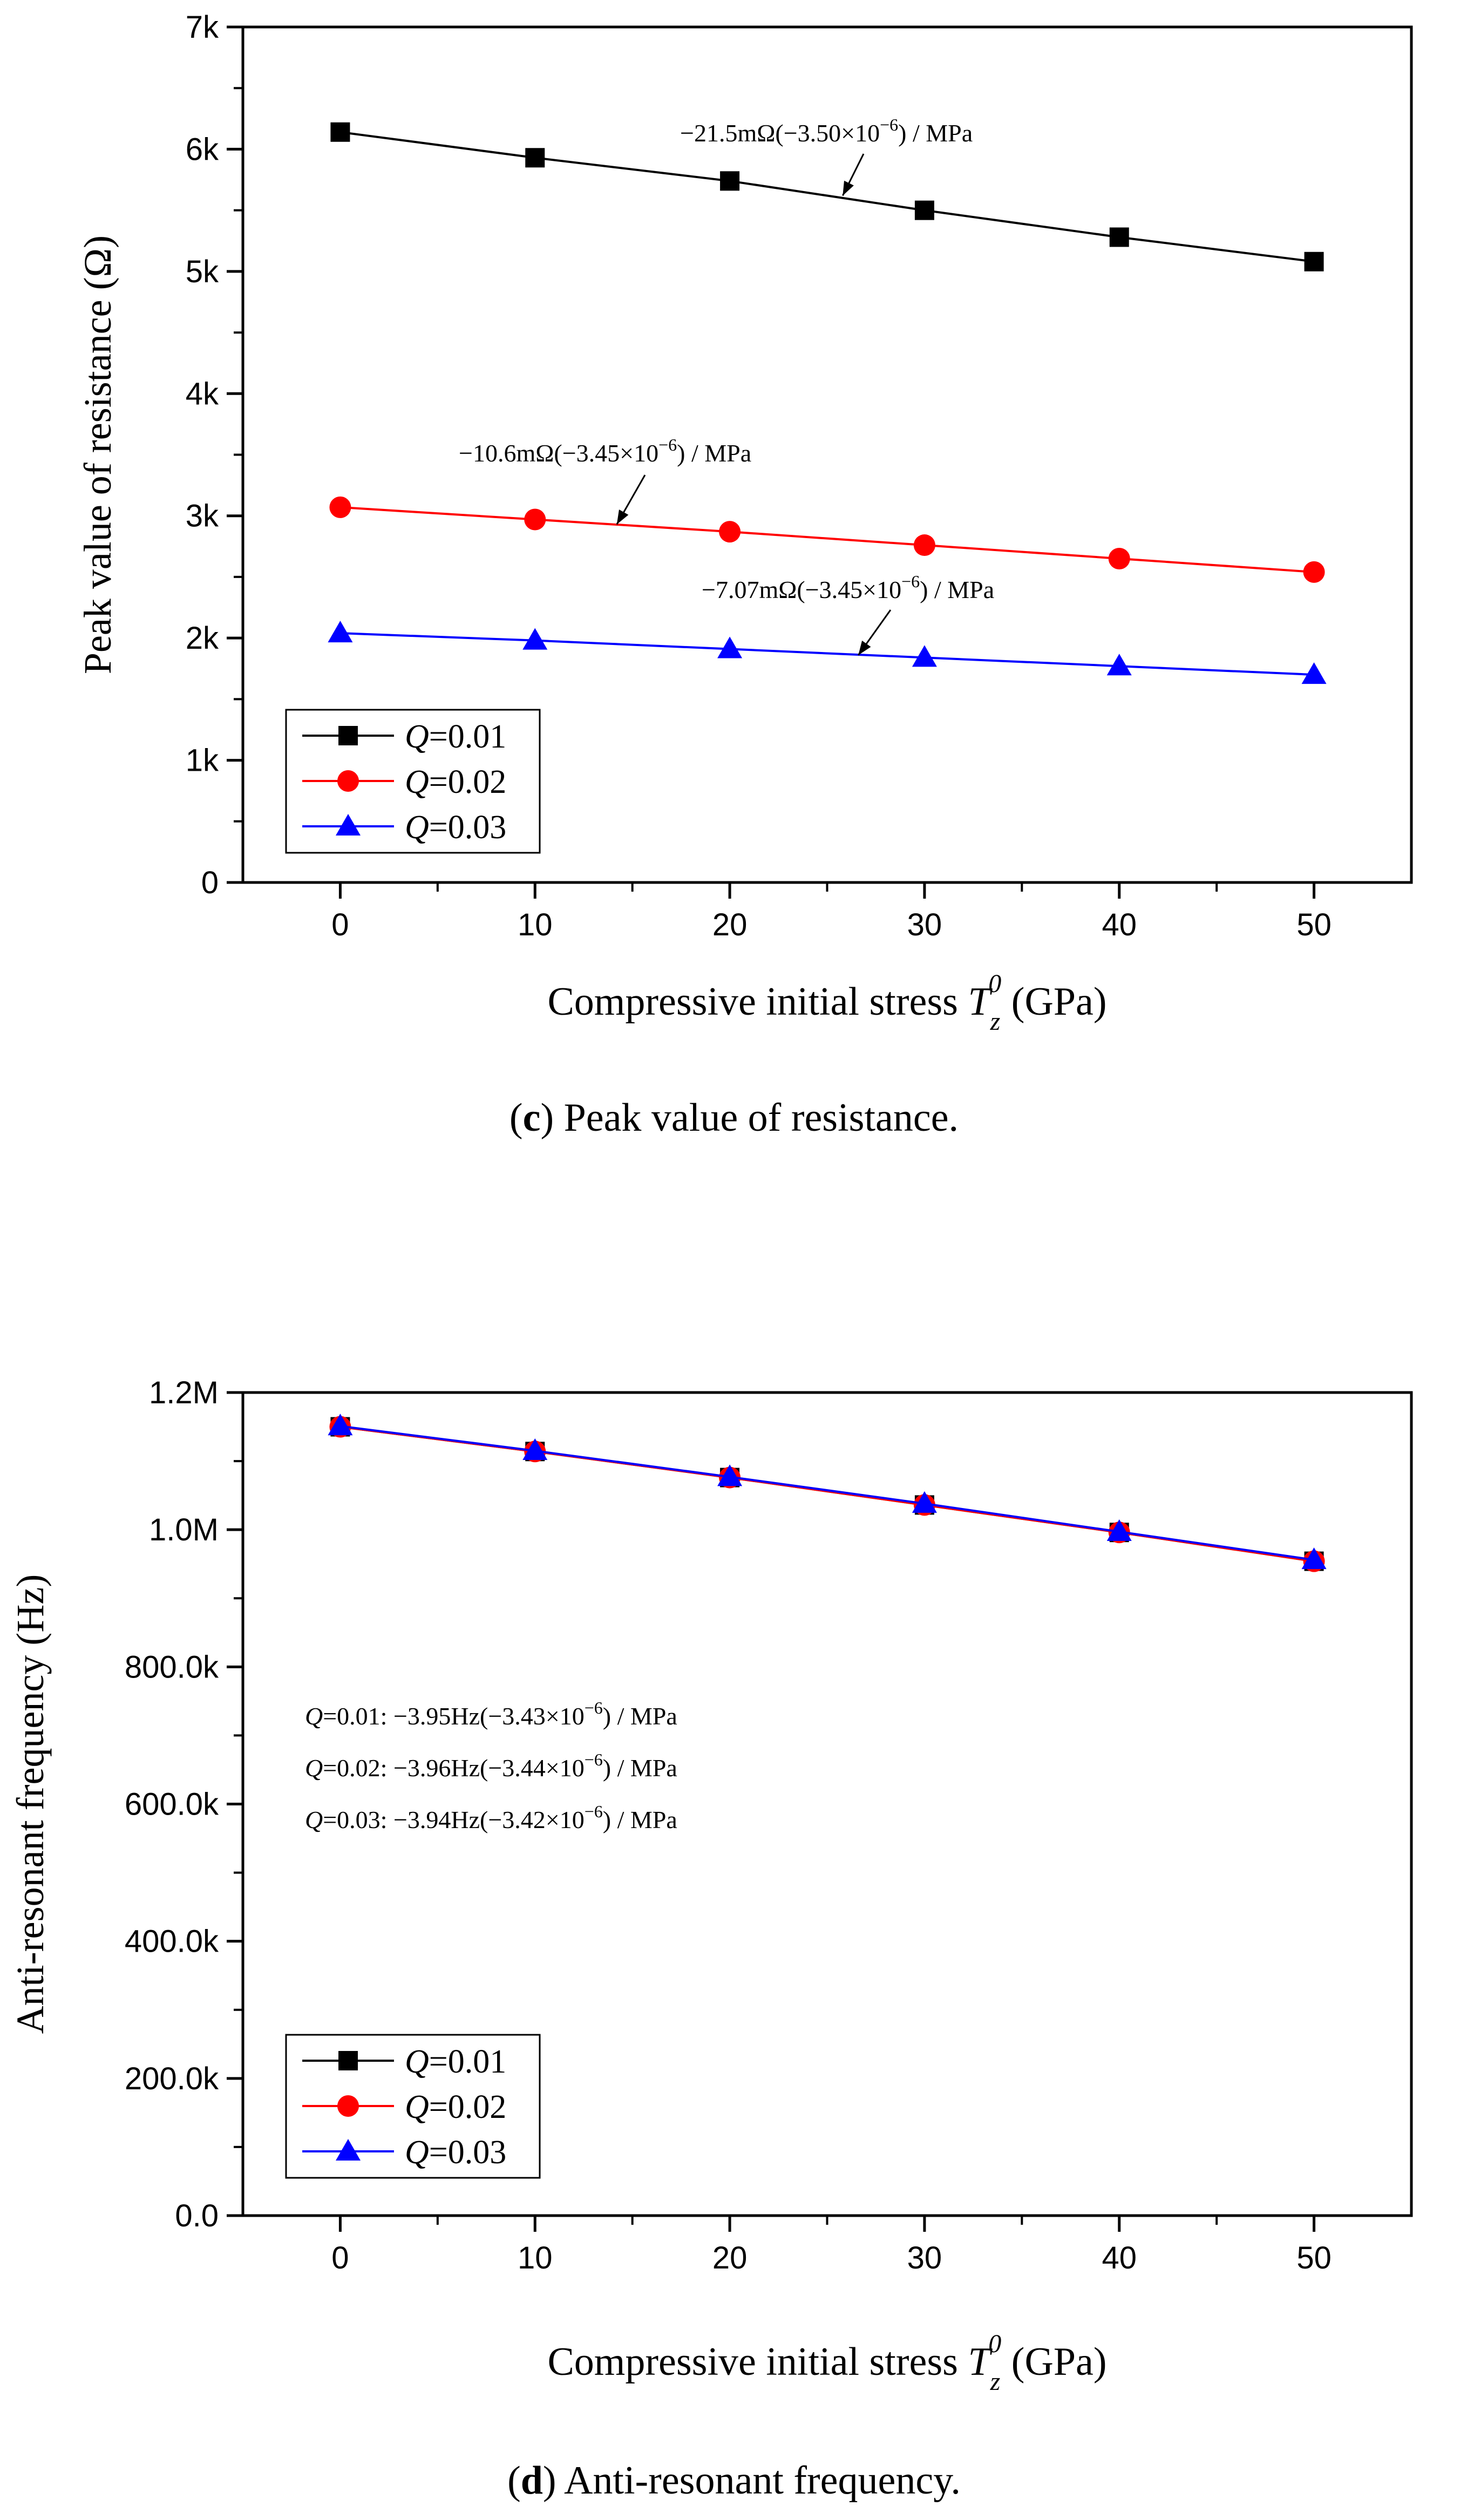 The width and height of the screenshot is (1474, 2520). Describe the element at coordinates (848, 588) in the screenshot. I see `annotation-label: −7.07mΩ(−3.45×10−6) / MPa` at that location.